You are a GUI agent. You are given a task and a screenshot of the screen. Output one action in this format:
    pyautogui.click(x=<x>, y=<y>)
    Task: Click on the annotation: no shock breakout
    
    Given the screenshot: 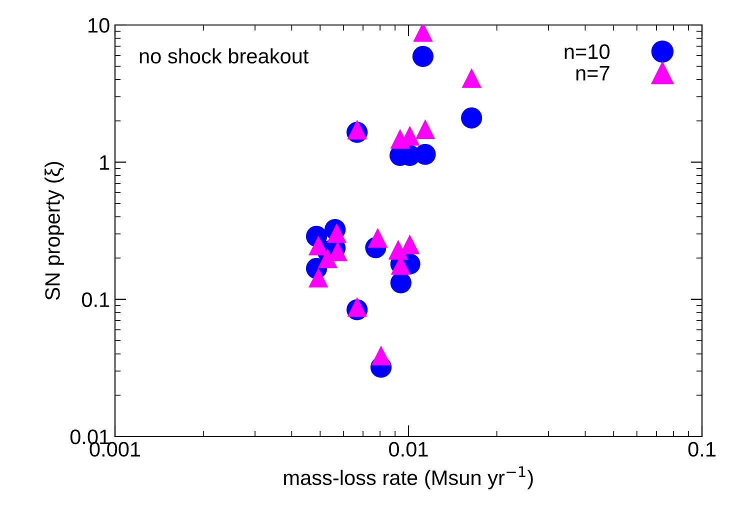 What is the action you would take?
    pyautogui.click(x=224, y=56)
    